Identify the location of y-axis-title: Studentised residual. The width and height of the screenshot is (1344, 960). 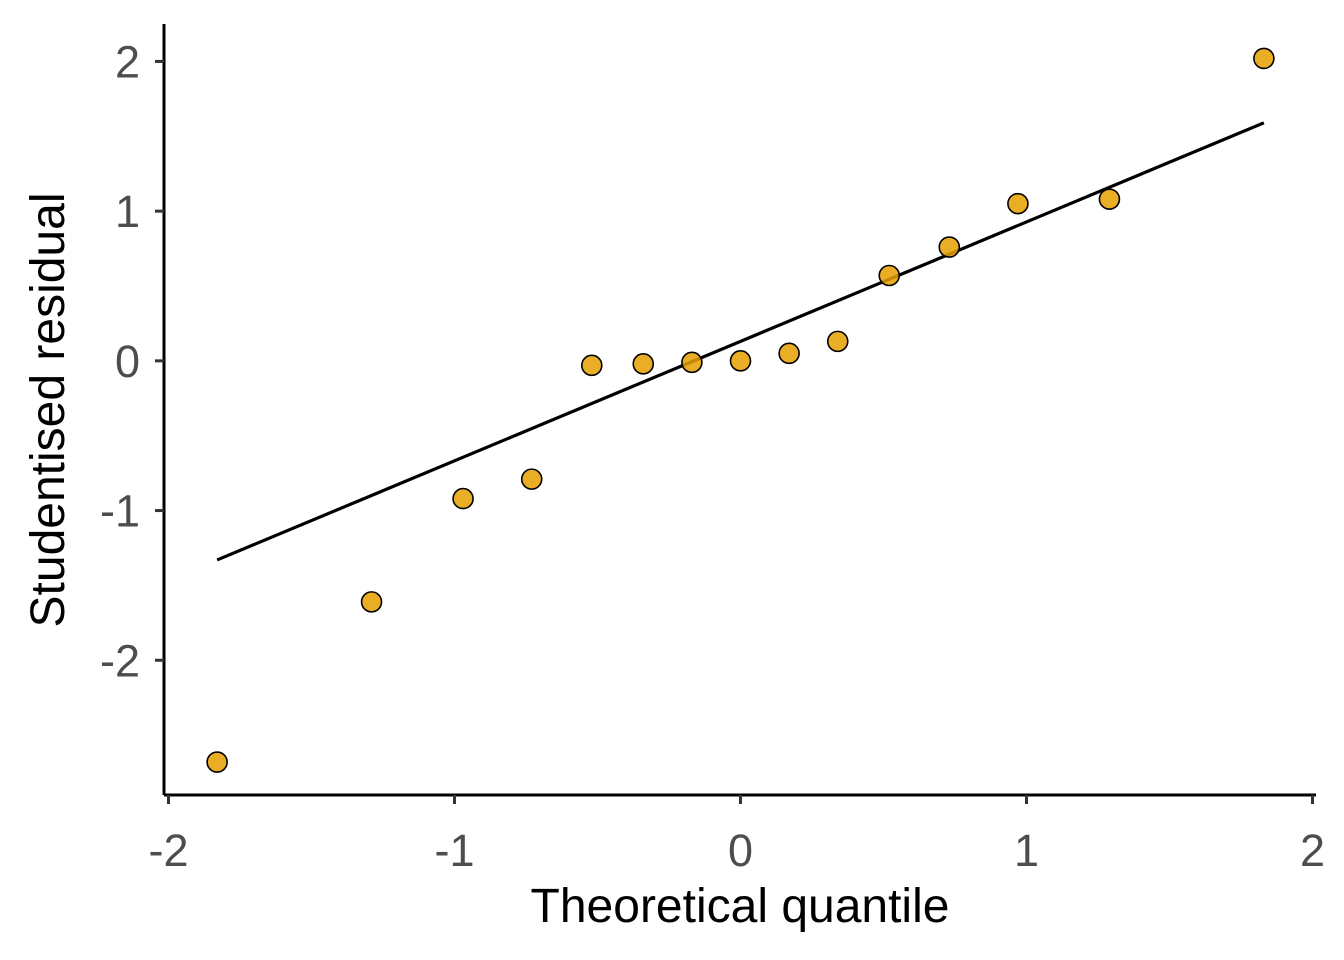
(48, 410).